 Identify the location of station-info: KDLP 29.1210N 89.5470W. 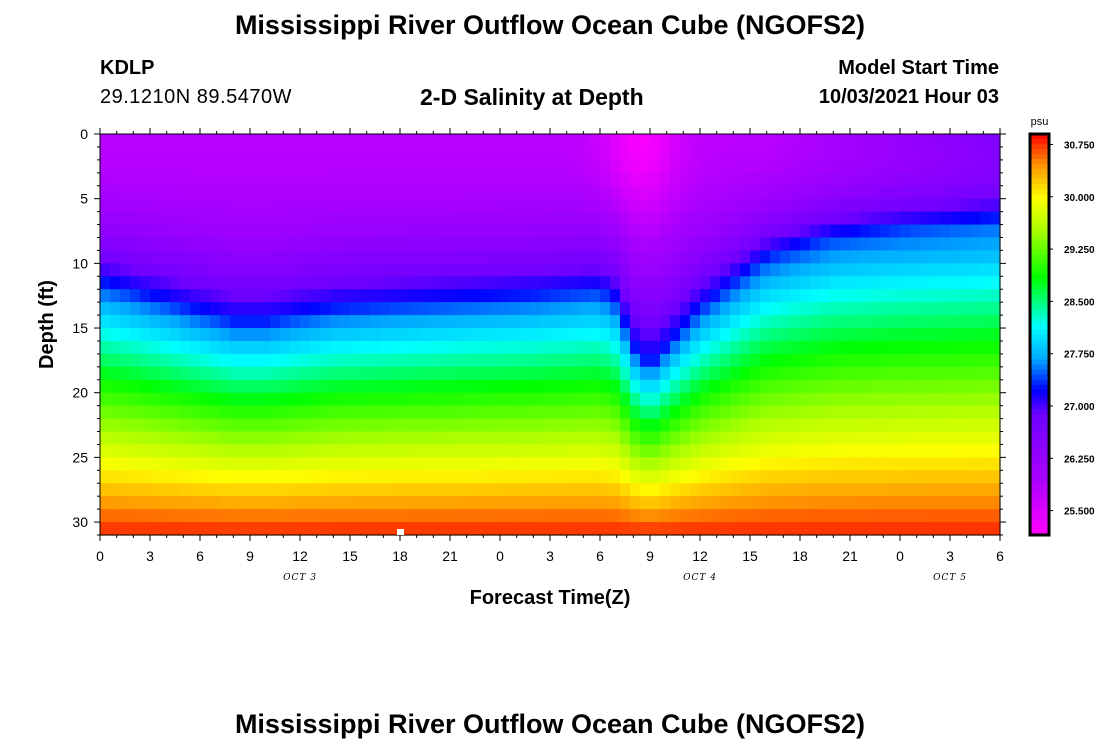
(196, 82).